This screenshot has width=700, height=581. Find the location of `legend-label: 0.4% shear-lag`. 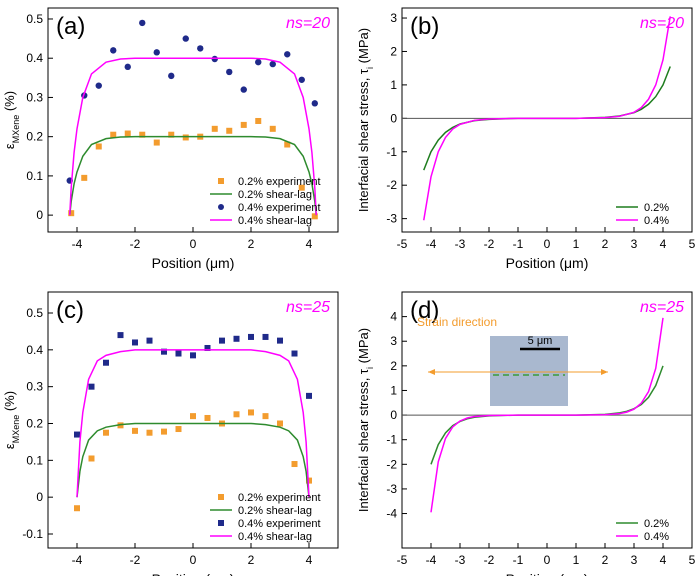

legend-label: 0.4% shear-lag is located at coordinates (275, 537).